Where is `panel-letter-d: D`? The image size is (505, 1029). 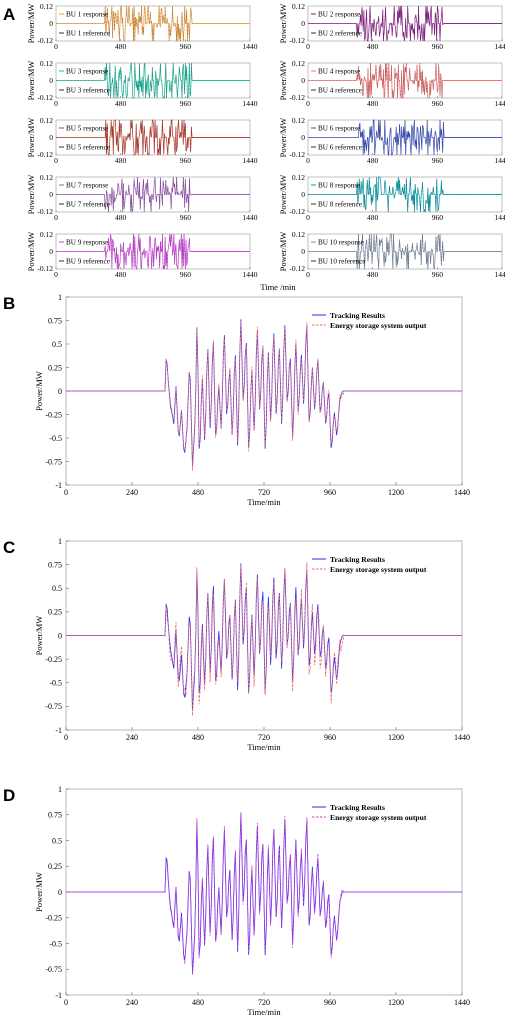 panel-letter-d: D is located at coordinates (9, 795).